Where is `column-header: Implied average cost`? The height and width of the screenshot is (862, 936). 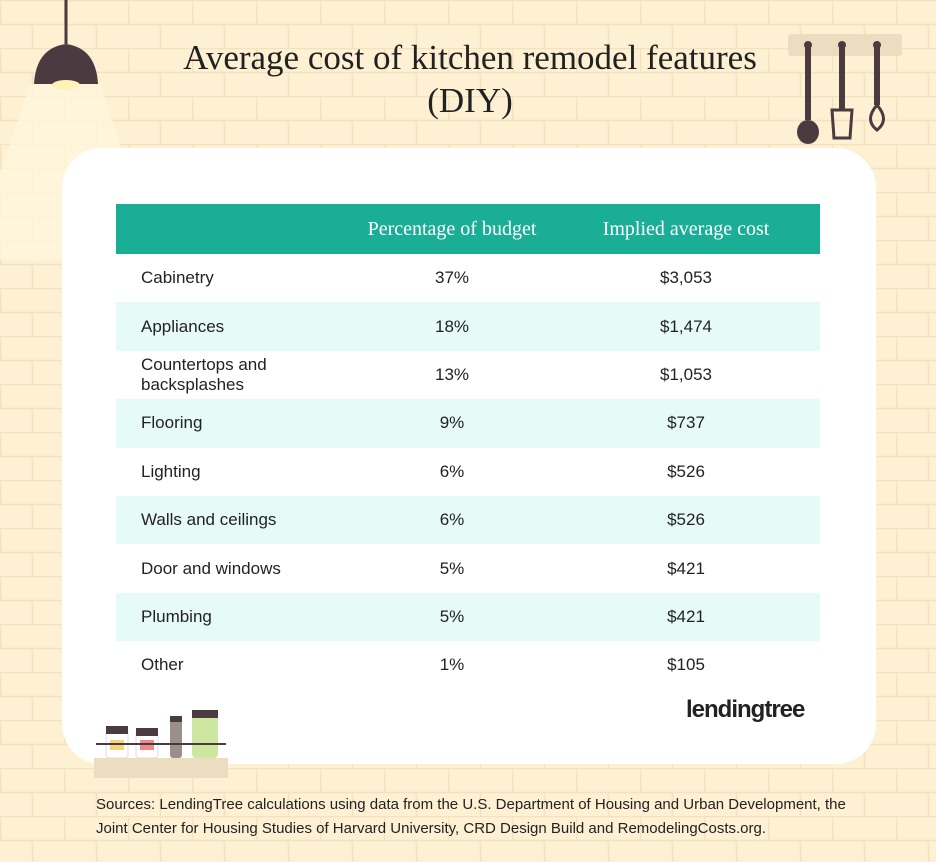 column-header: Implied average cost is located at coordinates (686, 229).